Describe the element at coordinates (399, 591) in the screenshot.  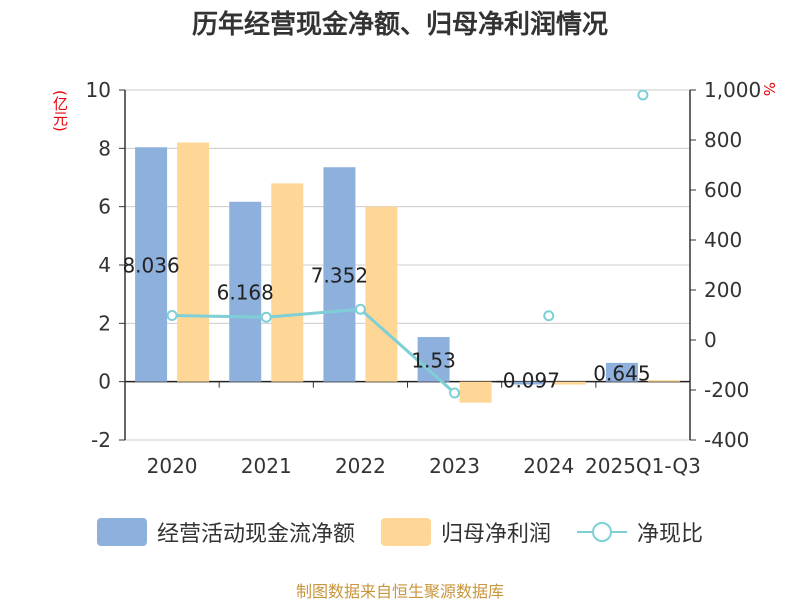
I see `source-note: 制图数据来自恒生聚源数据库` at that location.